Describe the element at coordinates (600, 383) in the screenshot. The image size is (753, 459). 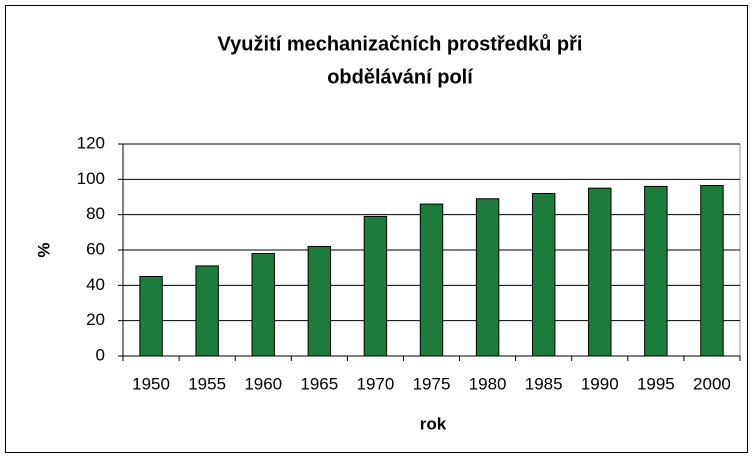
I see `x-tick-label: 1990` at that location.